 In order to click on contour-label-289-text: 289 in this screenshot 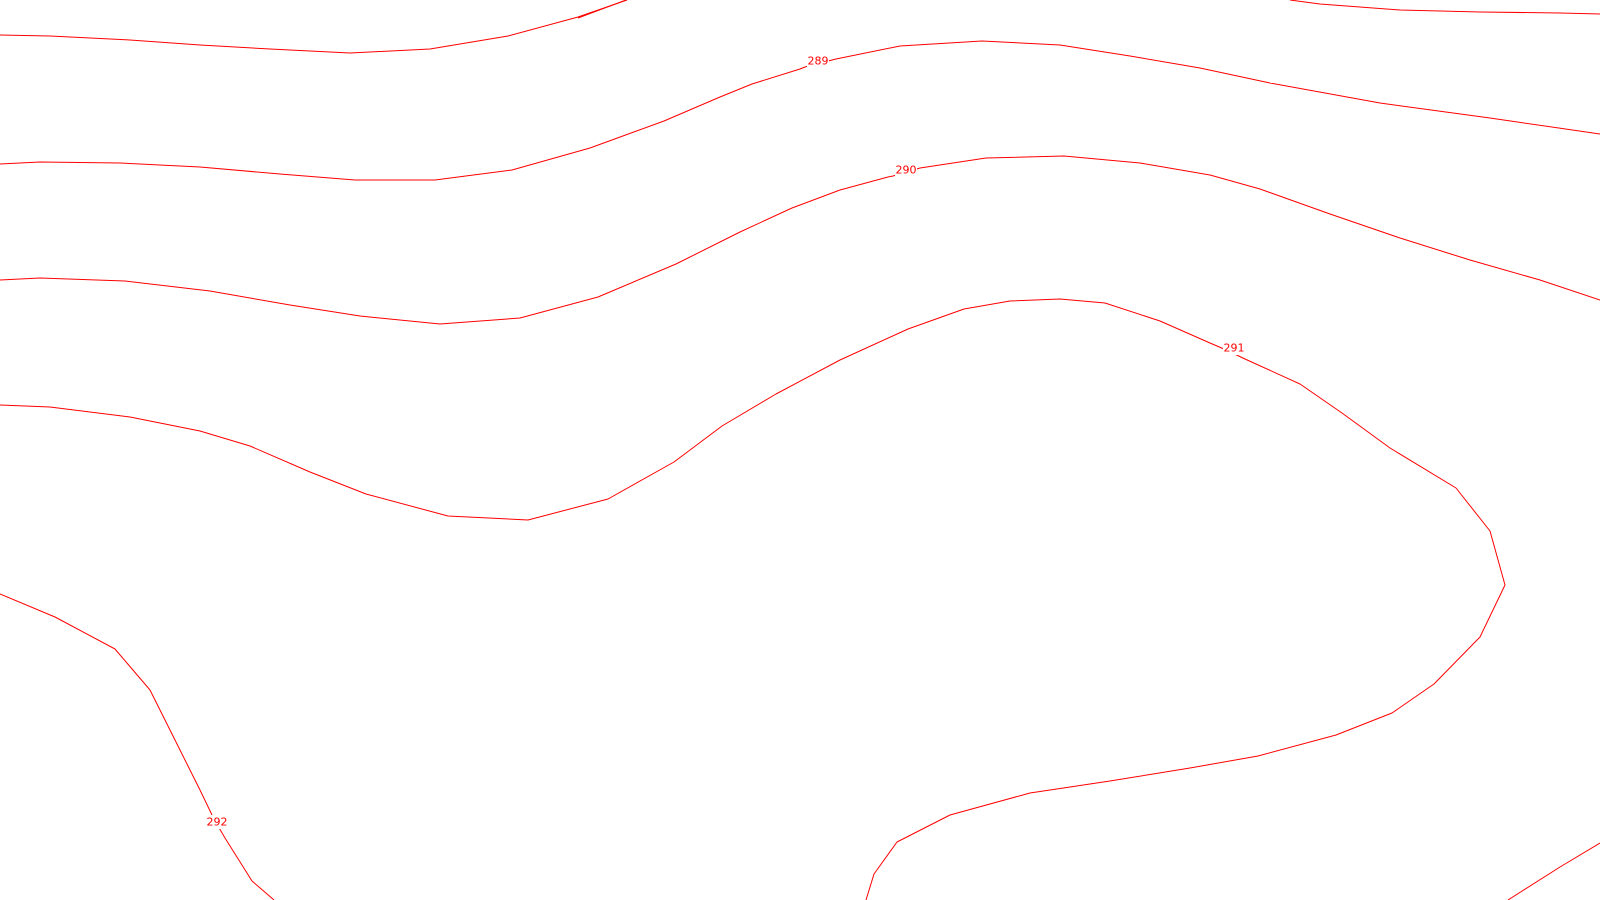, I will do `click(818, 61)`.